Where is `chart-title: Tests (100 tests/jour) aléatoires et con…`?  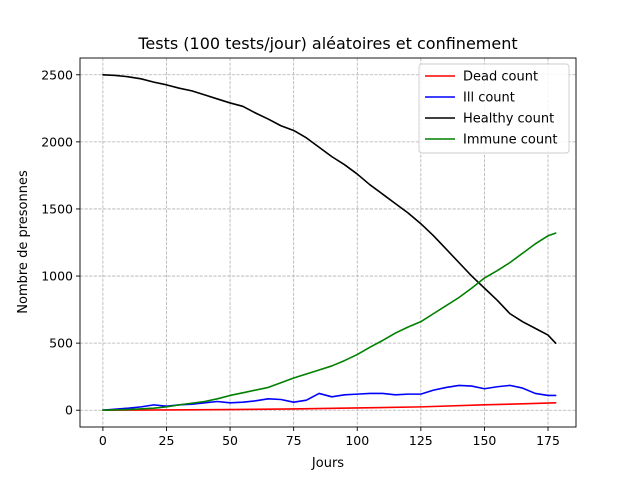
chart-title: Tests (100 tests/jour) aléatoires et con… is located at coordinates (327, 43).